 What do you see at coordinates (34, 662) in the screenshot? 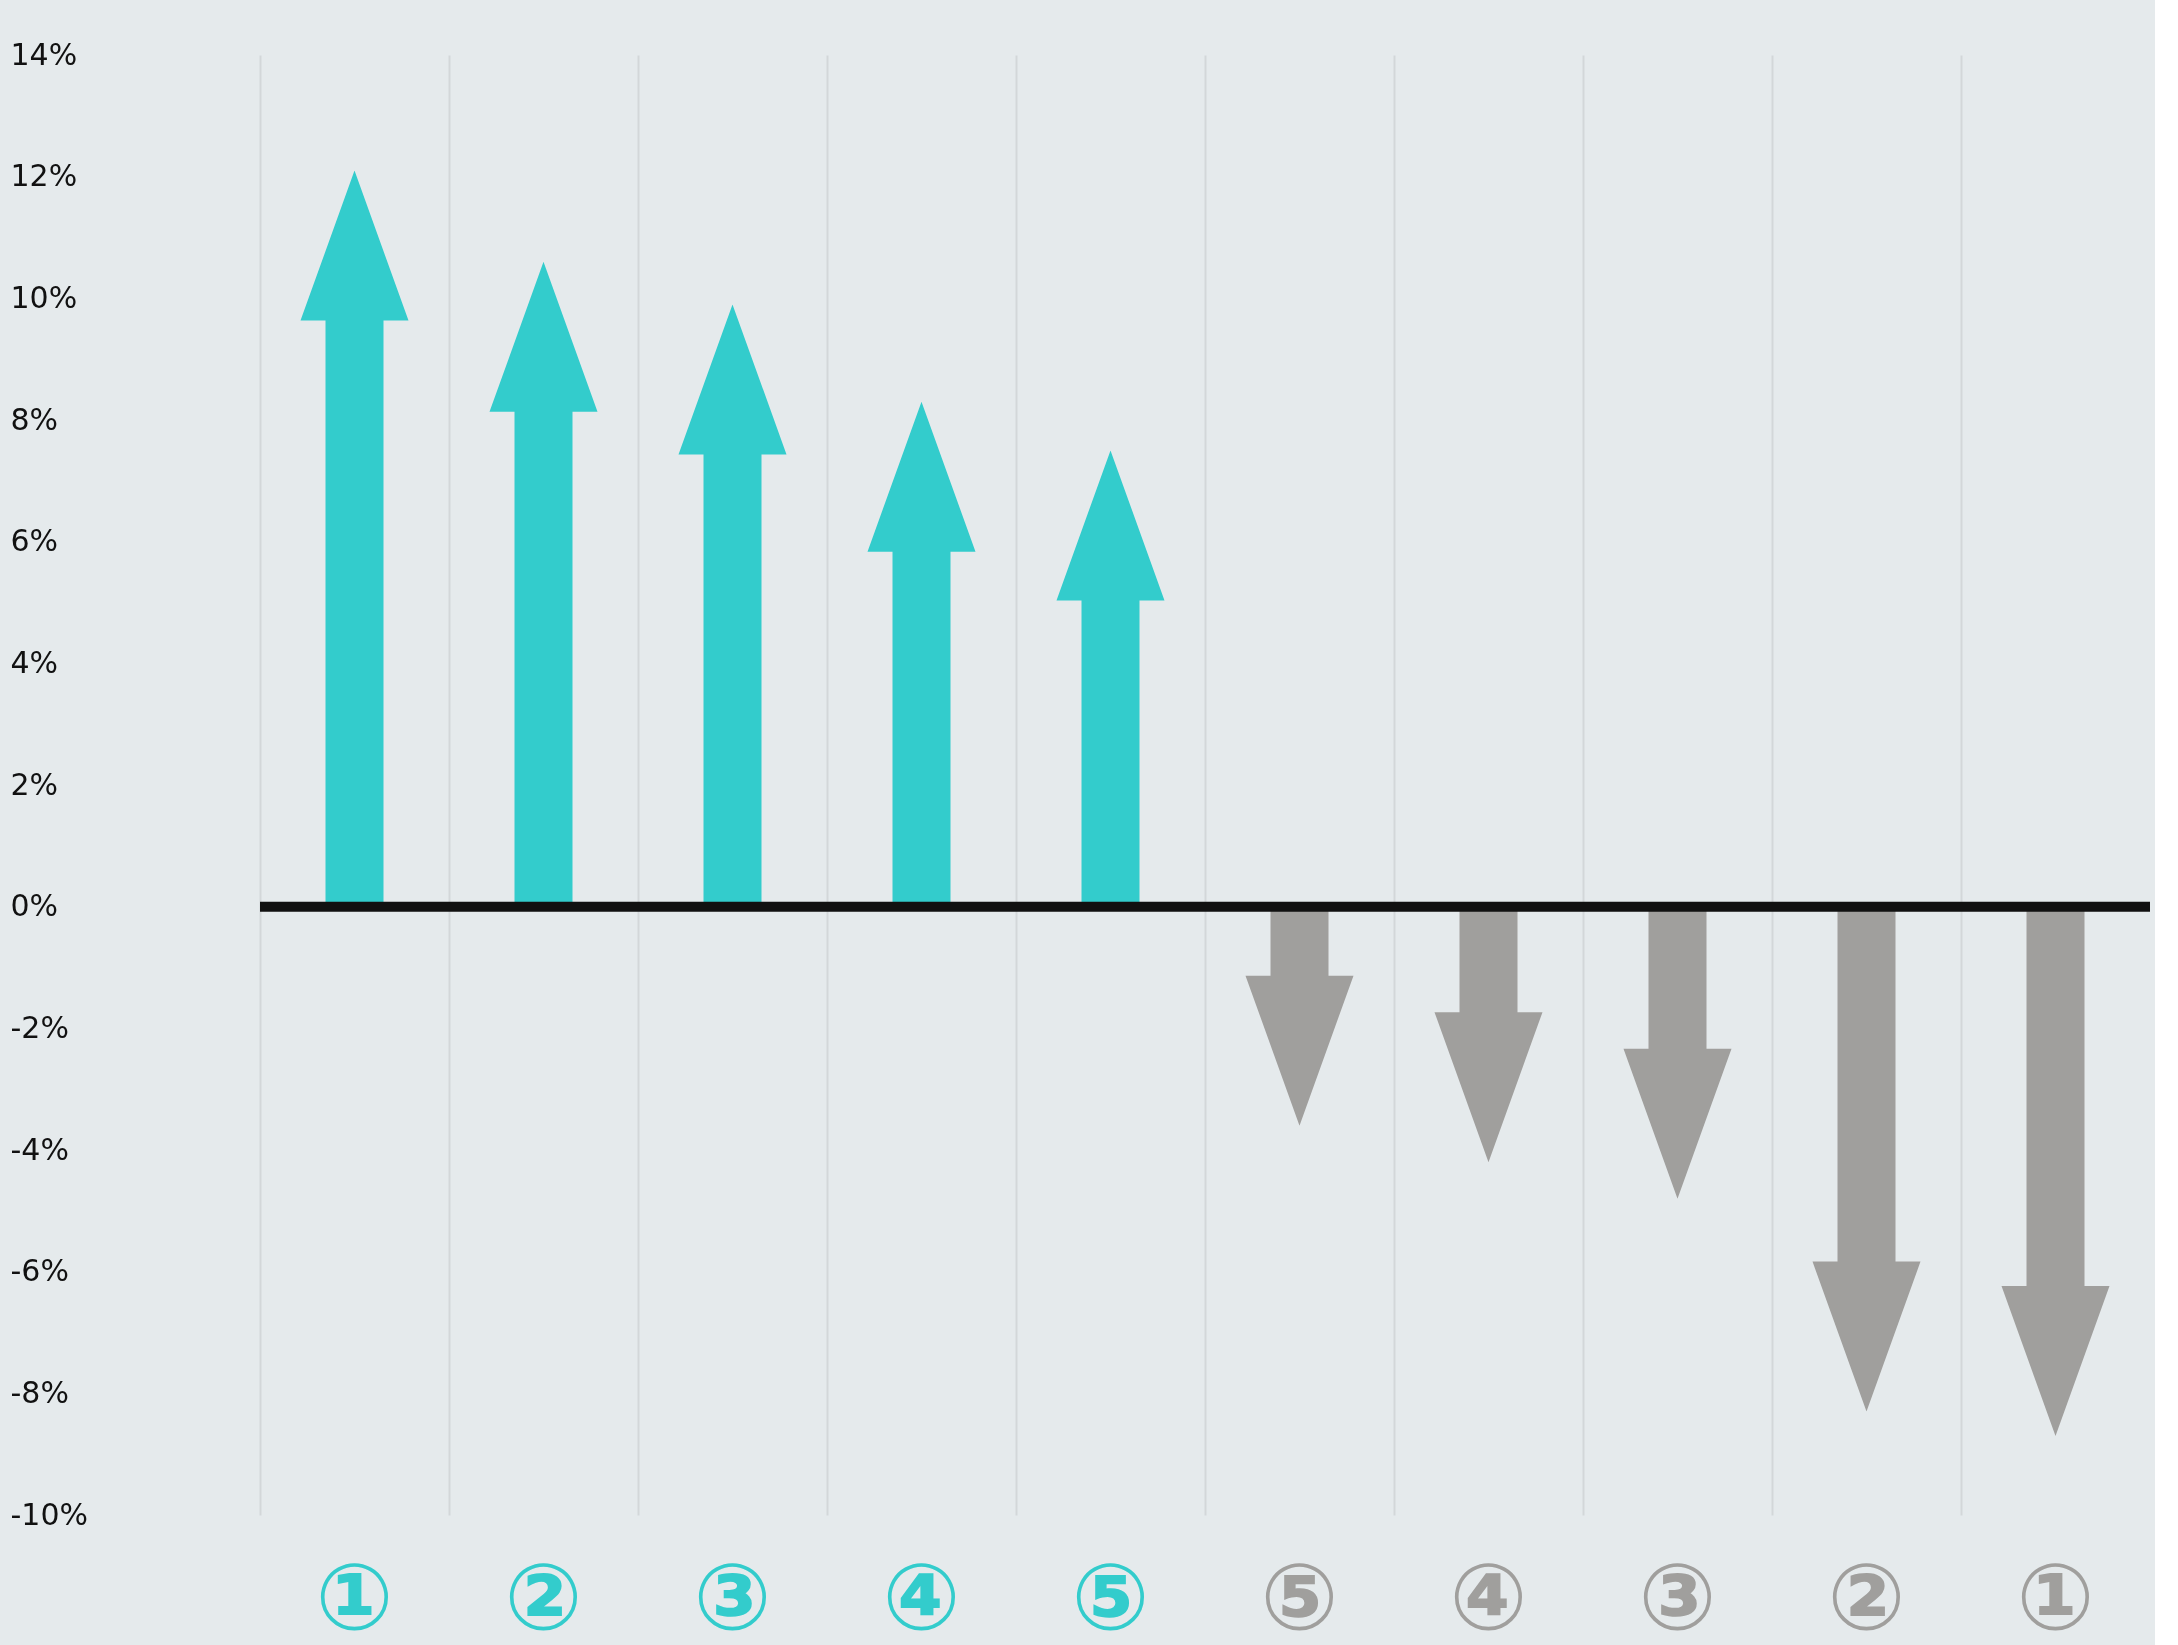
I see `y-tick-label: 4%` at bounding box center [34, 662].